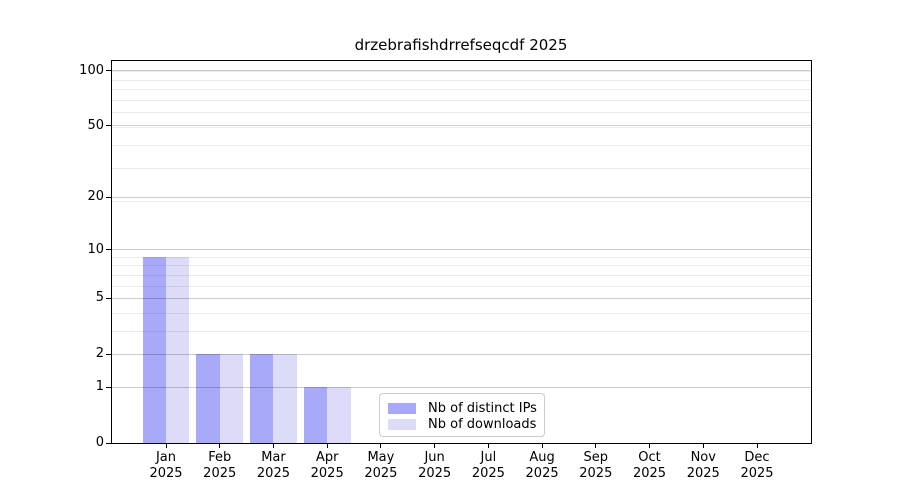 The width and height of the screenshot is (900, 500). I want to click on y-tick-label: 1, so click(99, 387).